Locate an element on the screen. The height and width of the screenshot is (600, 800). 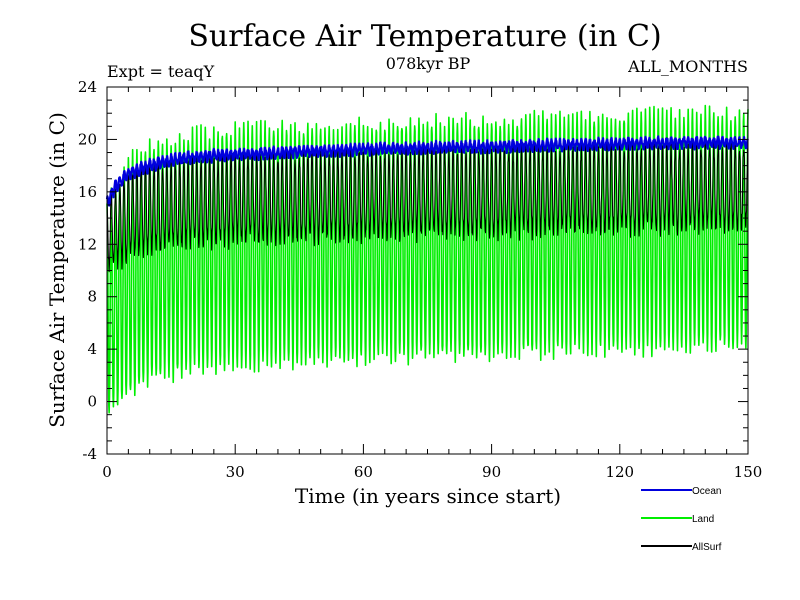
x-tick-label: 120 is located at coordinates (619, 472).